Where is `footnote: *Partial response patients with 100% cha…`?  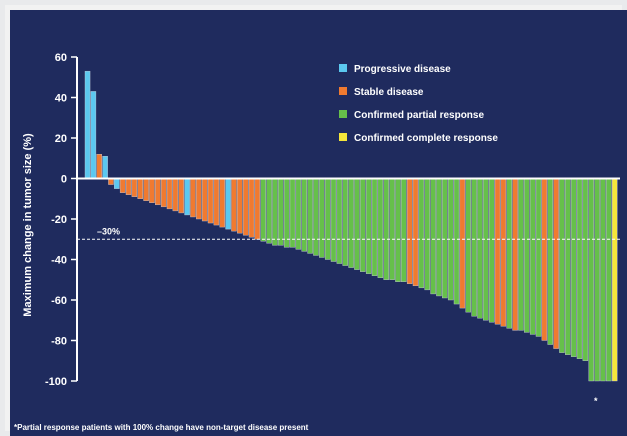 footnote: *Partial response patients with 100% cha… is located at coordinates (161, 427).